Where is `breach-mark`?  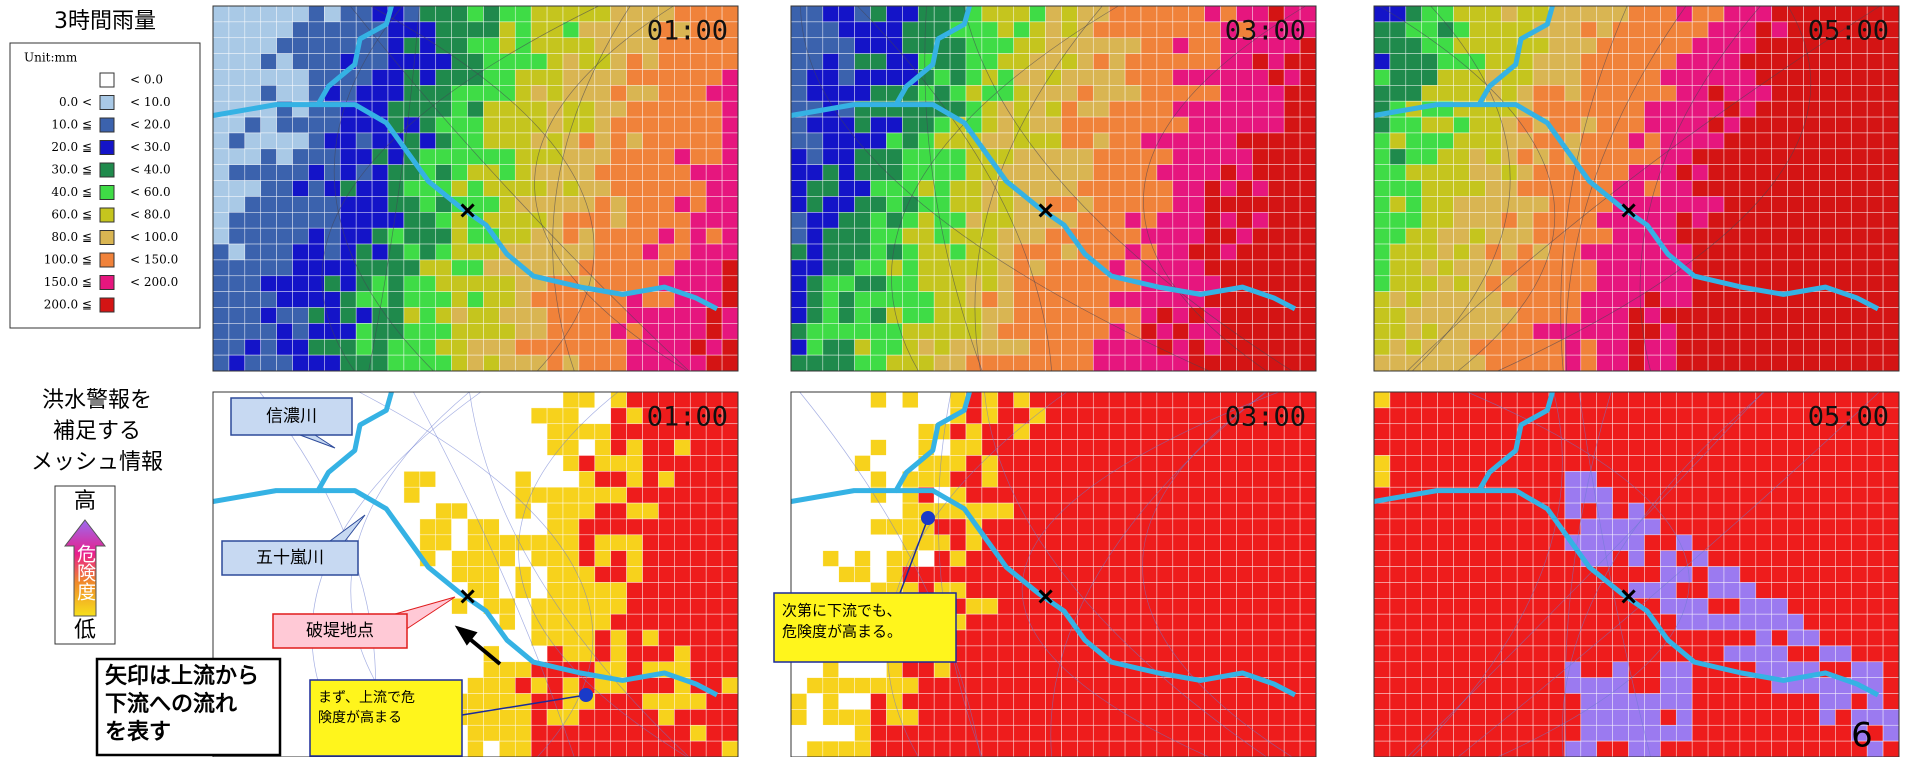
breach-mark is located at coordinates (1628, 596).